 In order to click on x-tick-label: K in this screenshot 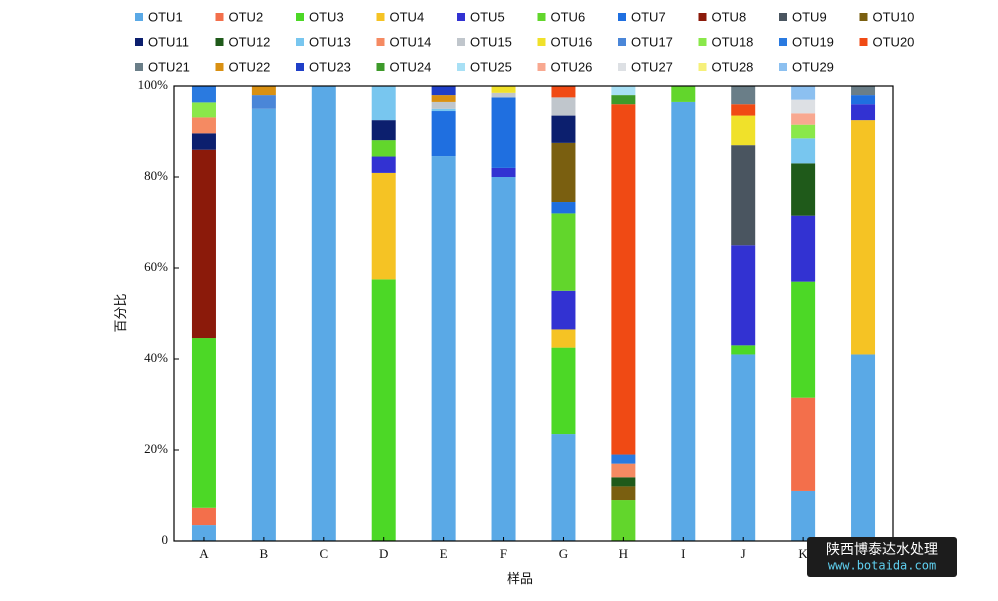, I will do `click(803, 553)`.